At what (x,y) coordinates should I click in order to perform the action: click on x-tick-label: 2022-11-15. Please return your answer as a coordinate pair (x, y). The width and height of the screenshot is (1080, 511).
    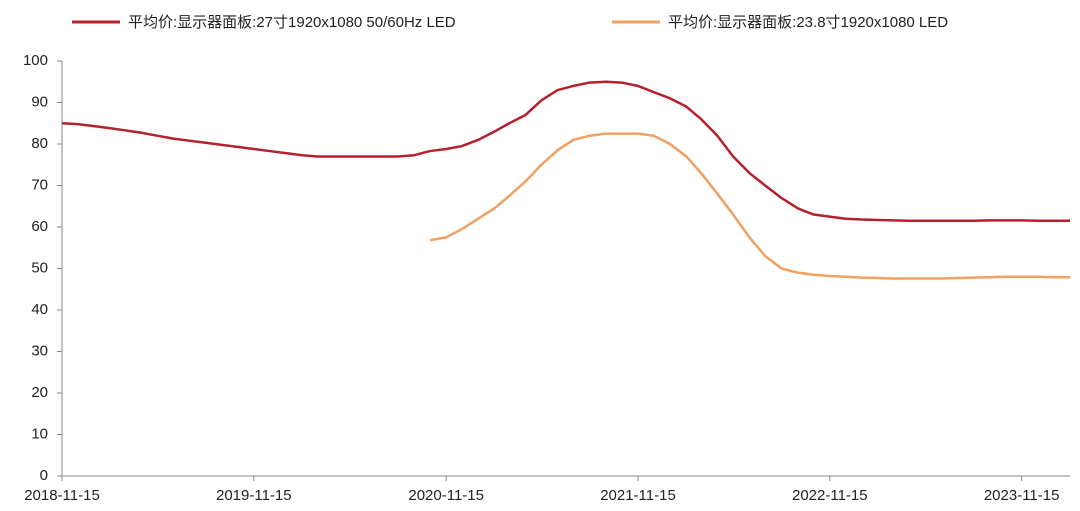
    Looking at the image, I should click on (830, 495).